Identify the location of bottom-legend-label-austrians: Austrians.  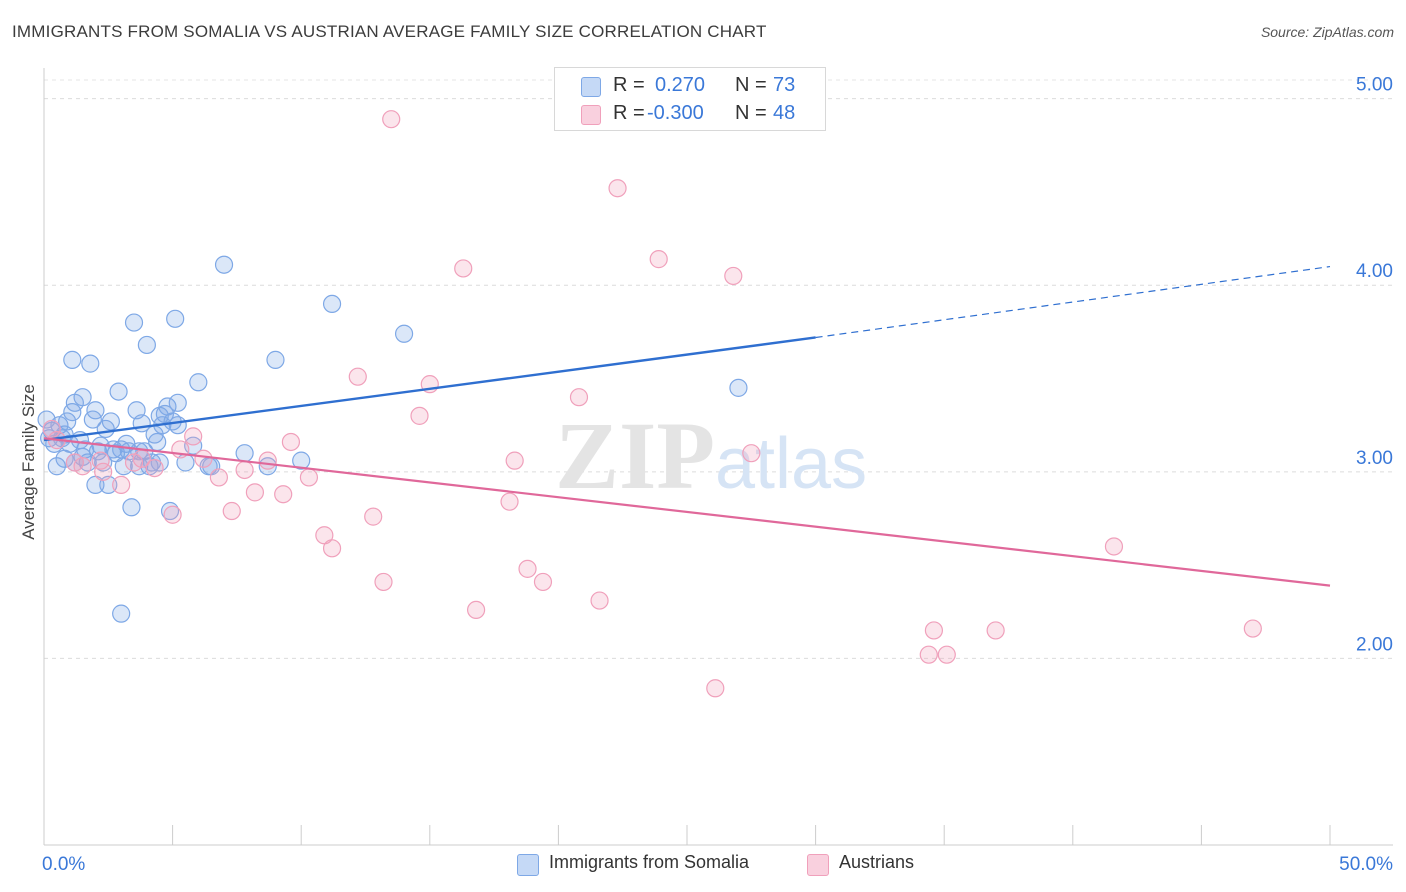
(877, 862).